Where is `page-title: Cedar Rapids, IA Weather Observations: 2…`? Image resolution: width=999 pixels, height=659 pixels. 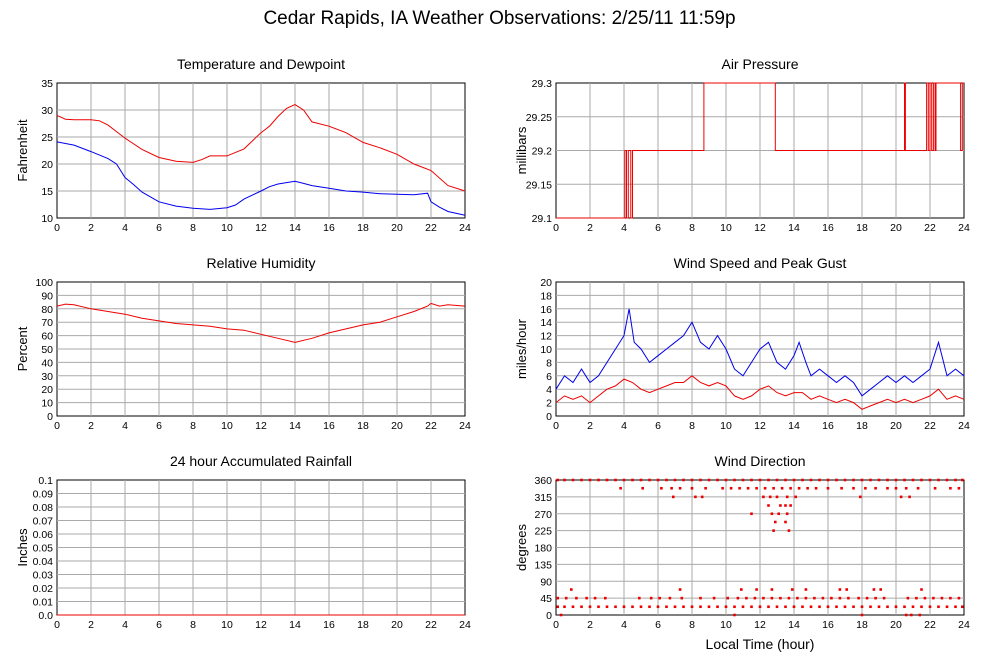
page-title: Cedar Rapids, IA Weather Observations: 2… is located at coordinates (499, 18).